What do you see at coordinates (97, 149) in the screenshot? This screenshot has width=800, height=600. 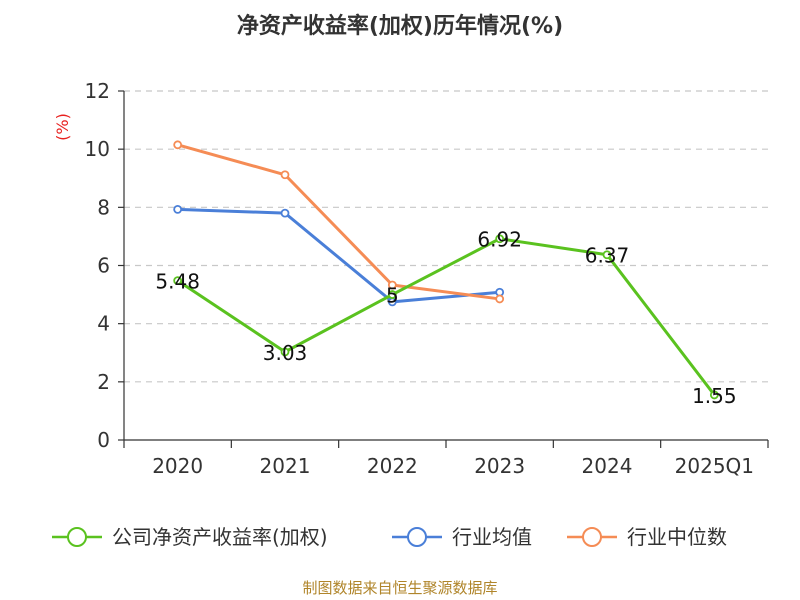 I see `y-tick-label: 10` at bounding box center [97, 149].